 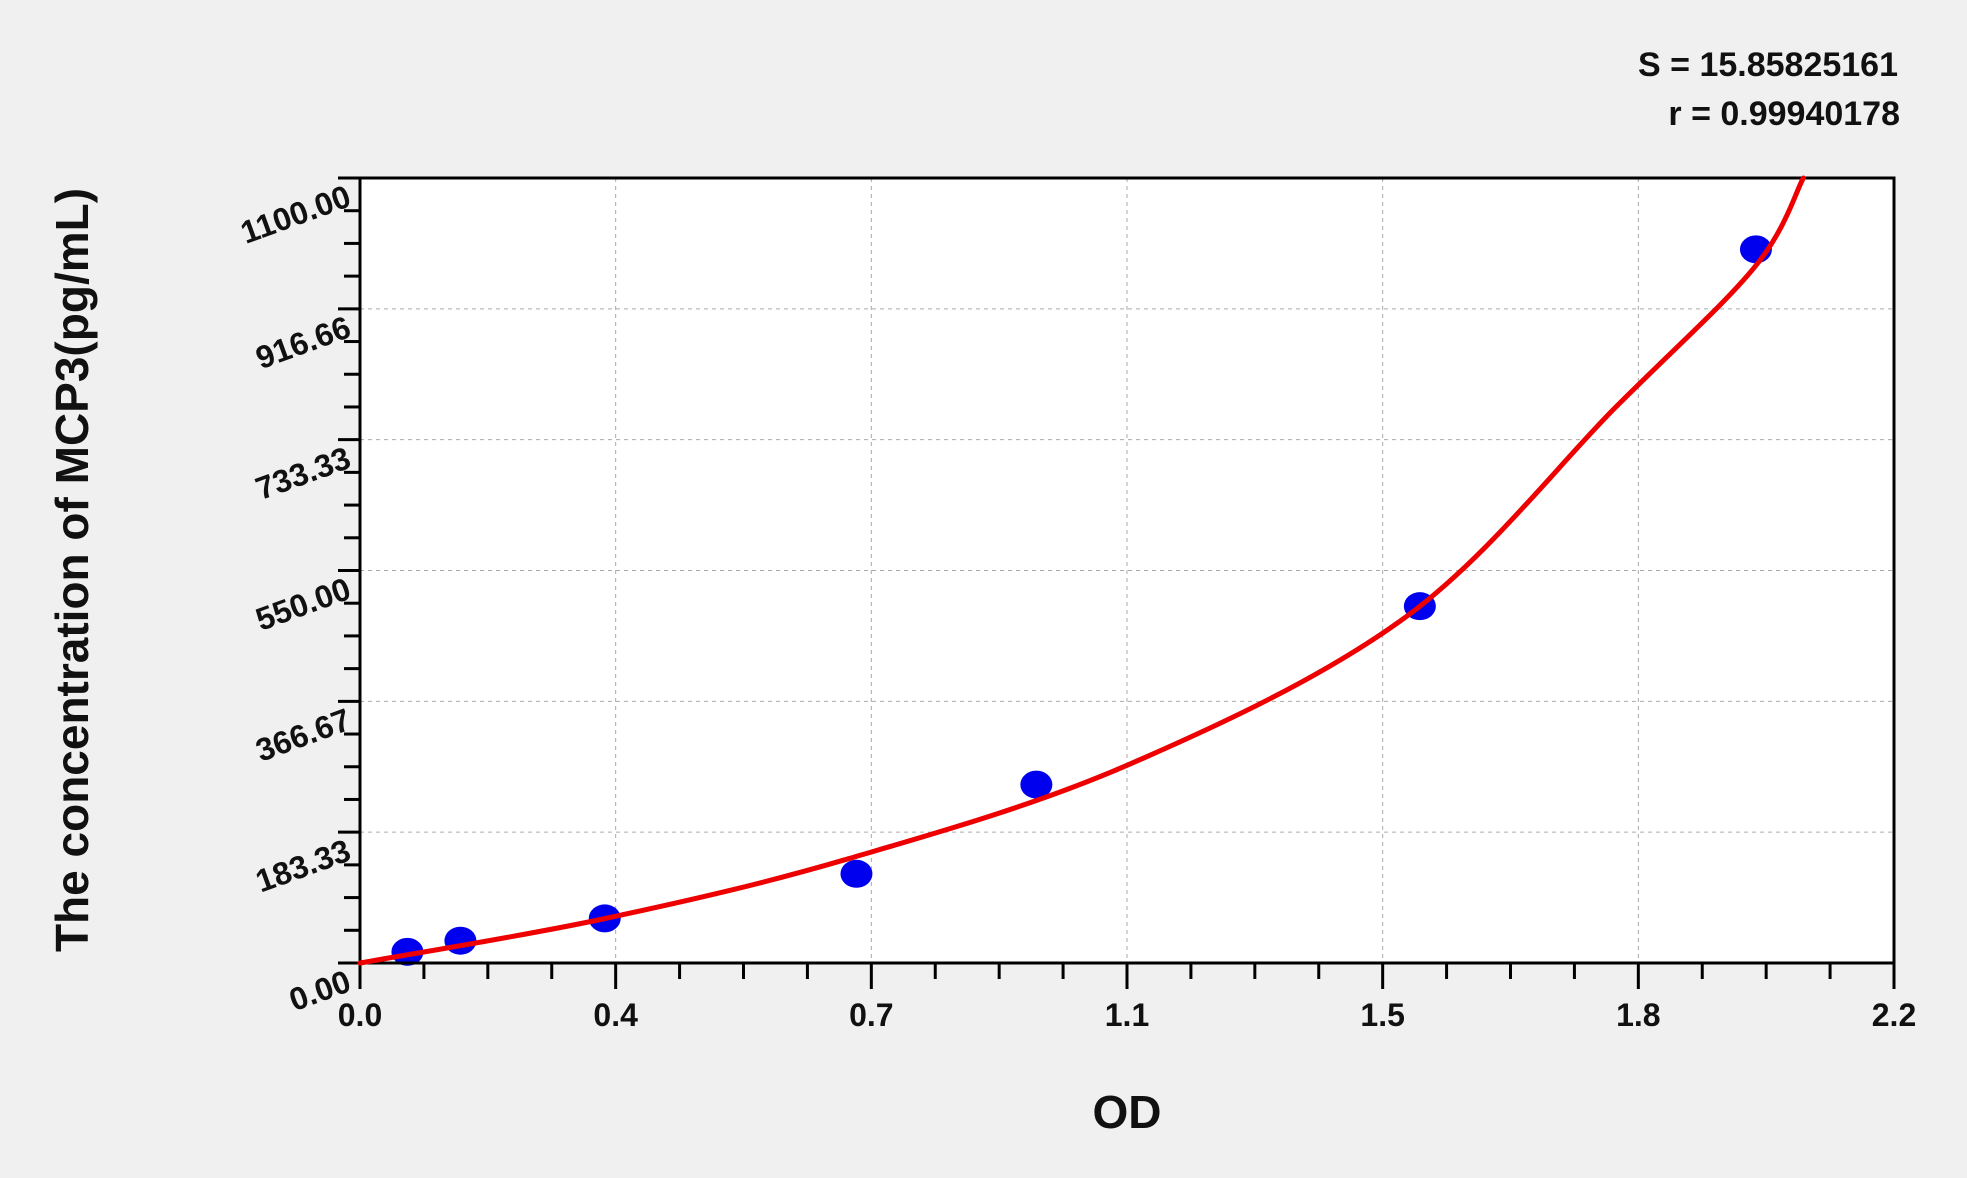 I want to click on x-tick-label: 1.8, so click(x=1638, y=1015).